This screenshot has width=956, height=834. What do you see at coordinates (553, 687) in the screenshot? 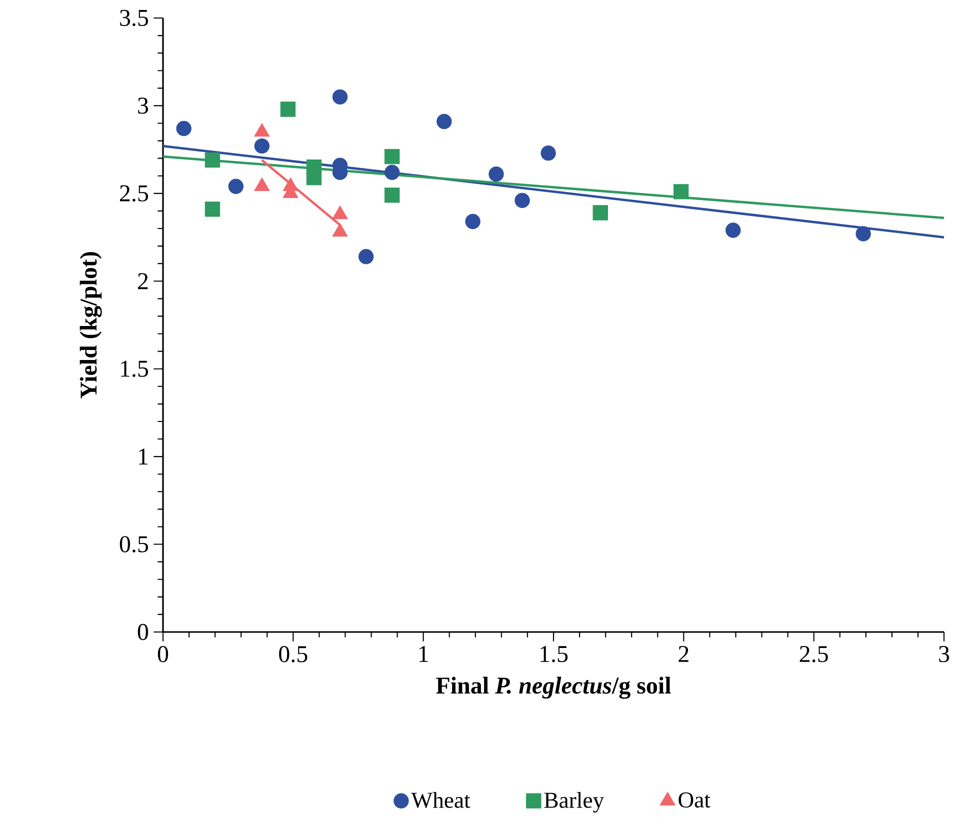
I see `x-axis-title: Final P. neglectus/g soil` at bounding box center [553, 687].